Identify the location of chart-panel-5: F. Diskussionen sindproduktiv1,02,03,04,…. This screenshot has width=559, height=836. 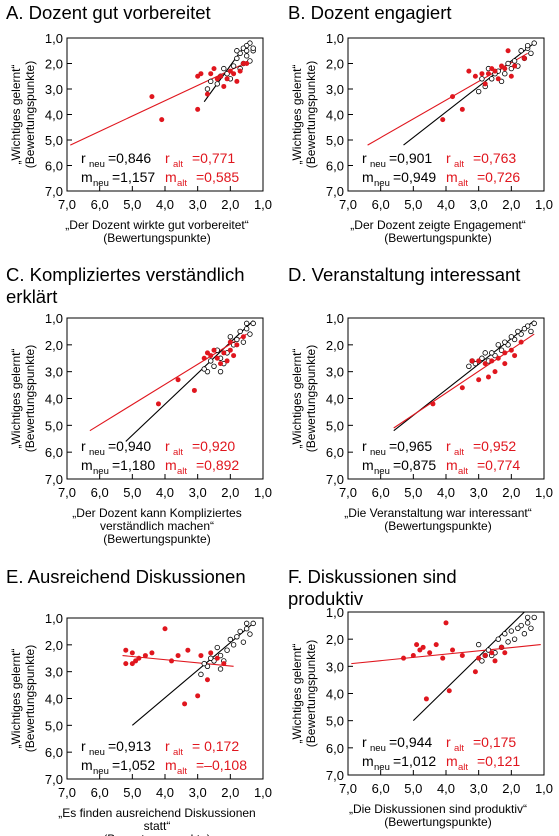
(420, 697).